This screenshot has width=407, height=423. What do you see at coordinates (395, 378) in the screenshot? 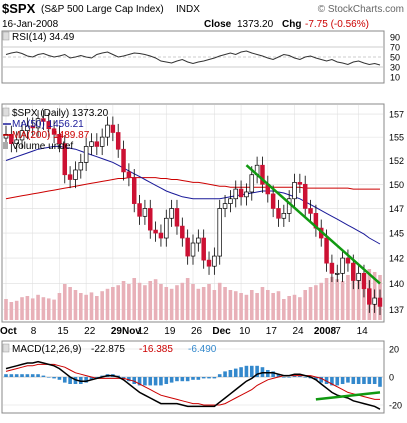
I see `macd-axis: 20 0 -20` at bounding box center [395, 378].